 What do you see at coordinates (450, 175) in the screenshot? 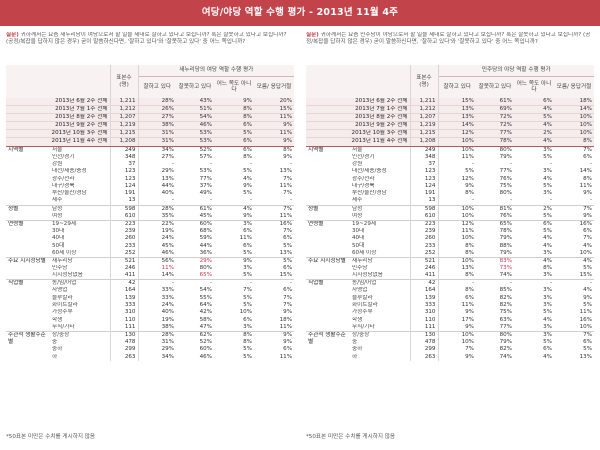
I see `table-row: 지역별 서울 249 10% 80% 3% 7%` at bounding box center [450, 175].